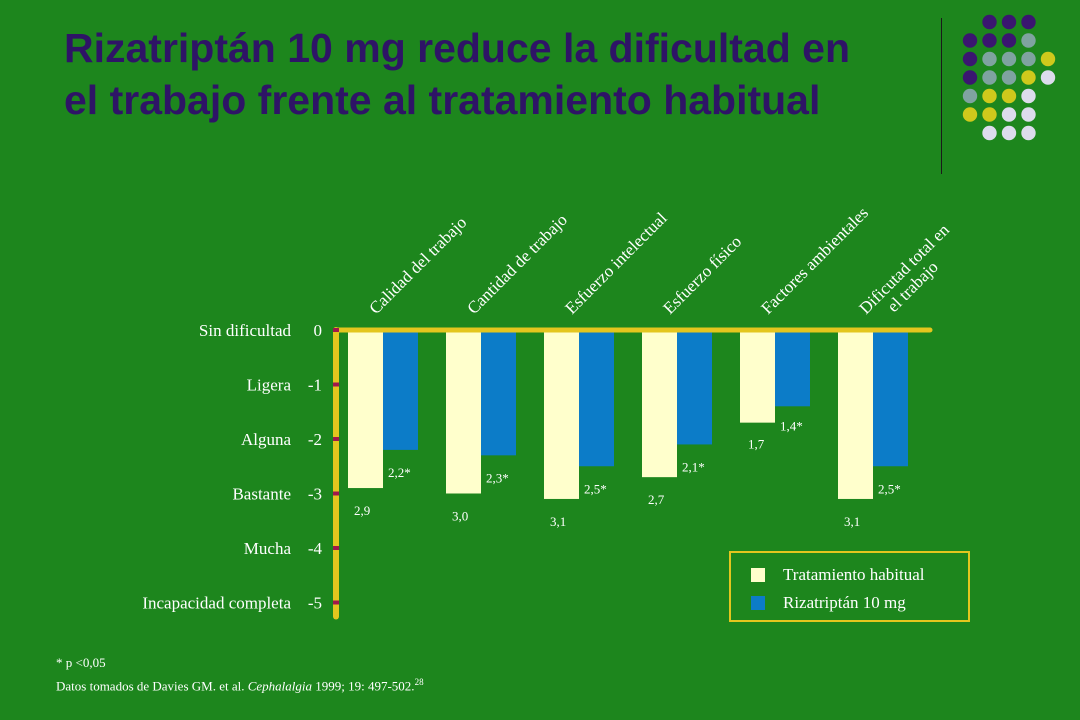 This screenshot has height=720, width=1080. I want to click on x-category-label: Esfuerzo físico, so click(702, 275).